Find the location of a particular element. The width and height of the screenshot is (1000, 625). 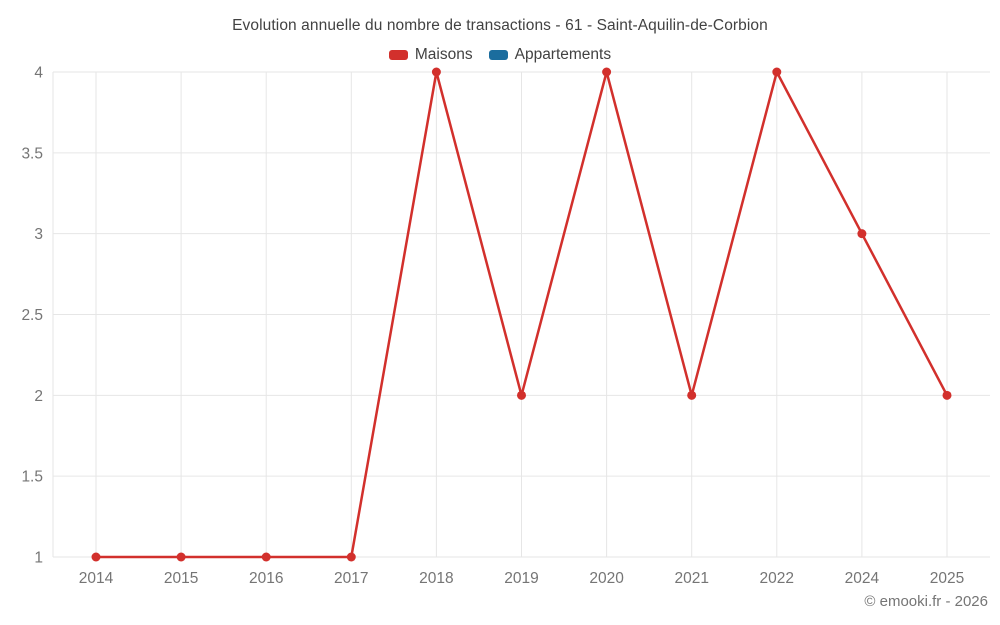

y-axis-labels: 1 1.5 2 2.5 3 3.5 4 is located at coordinates (32, 316).